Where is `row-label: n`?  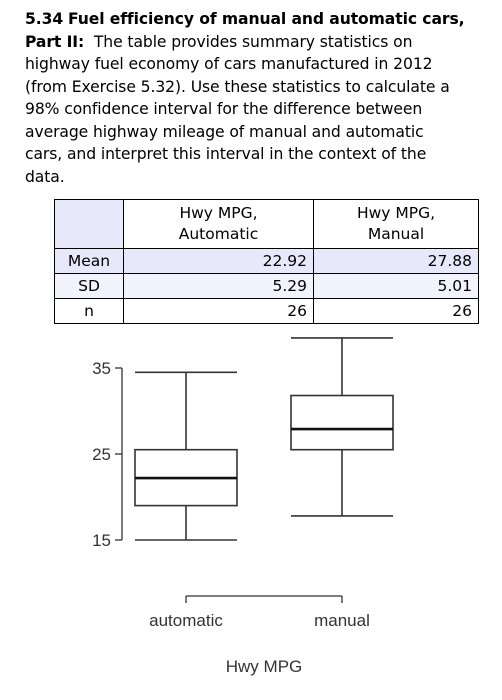 row-label: n is located at coordinates (89, 311).